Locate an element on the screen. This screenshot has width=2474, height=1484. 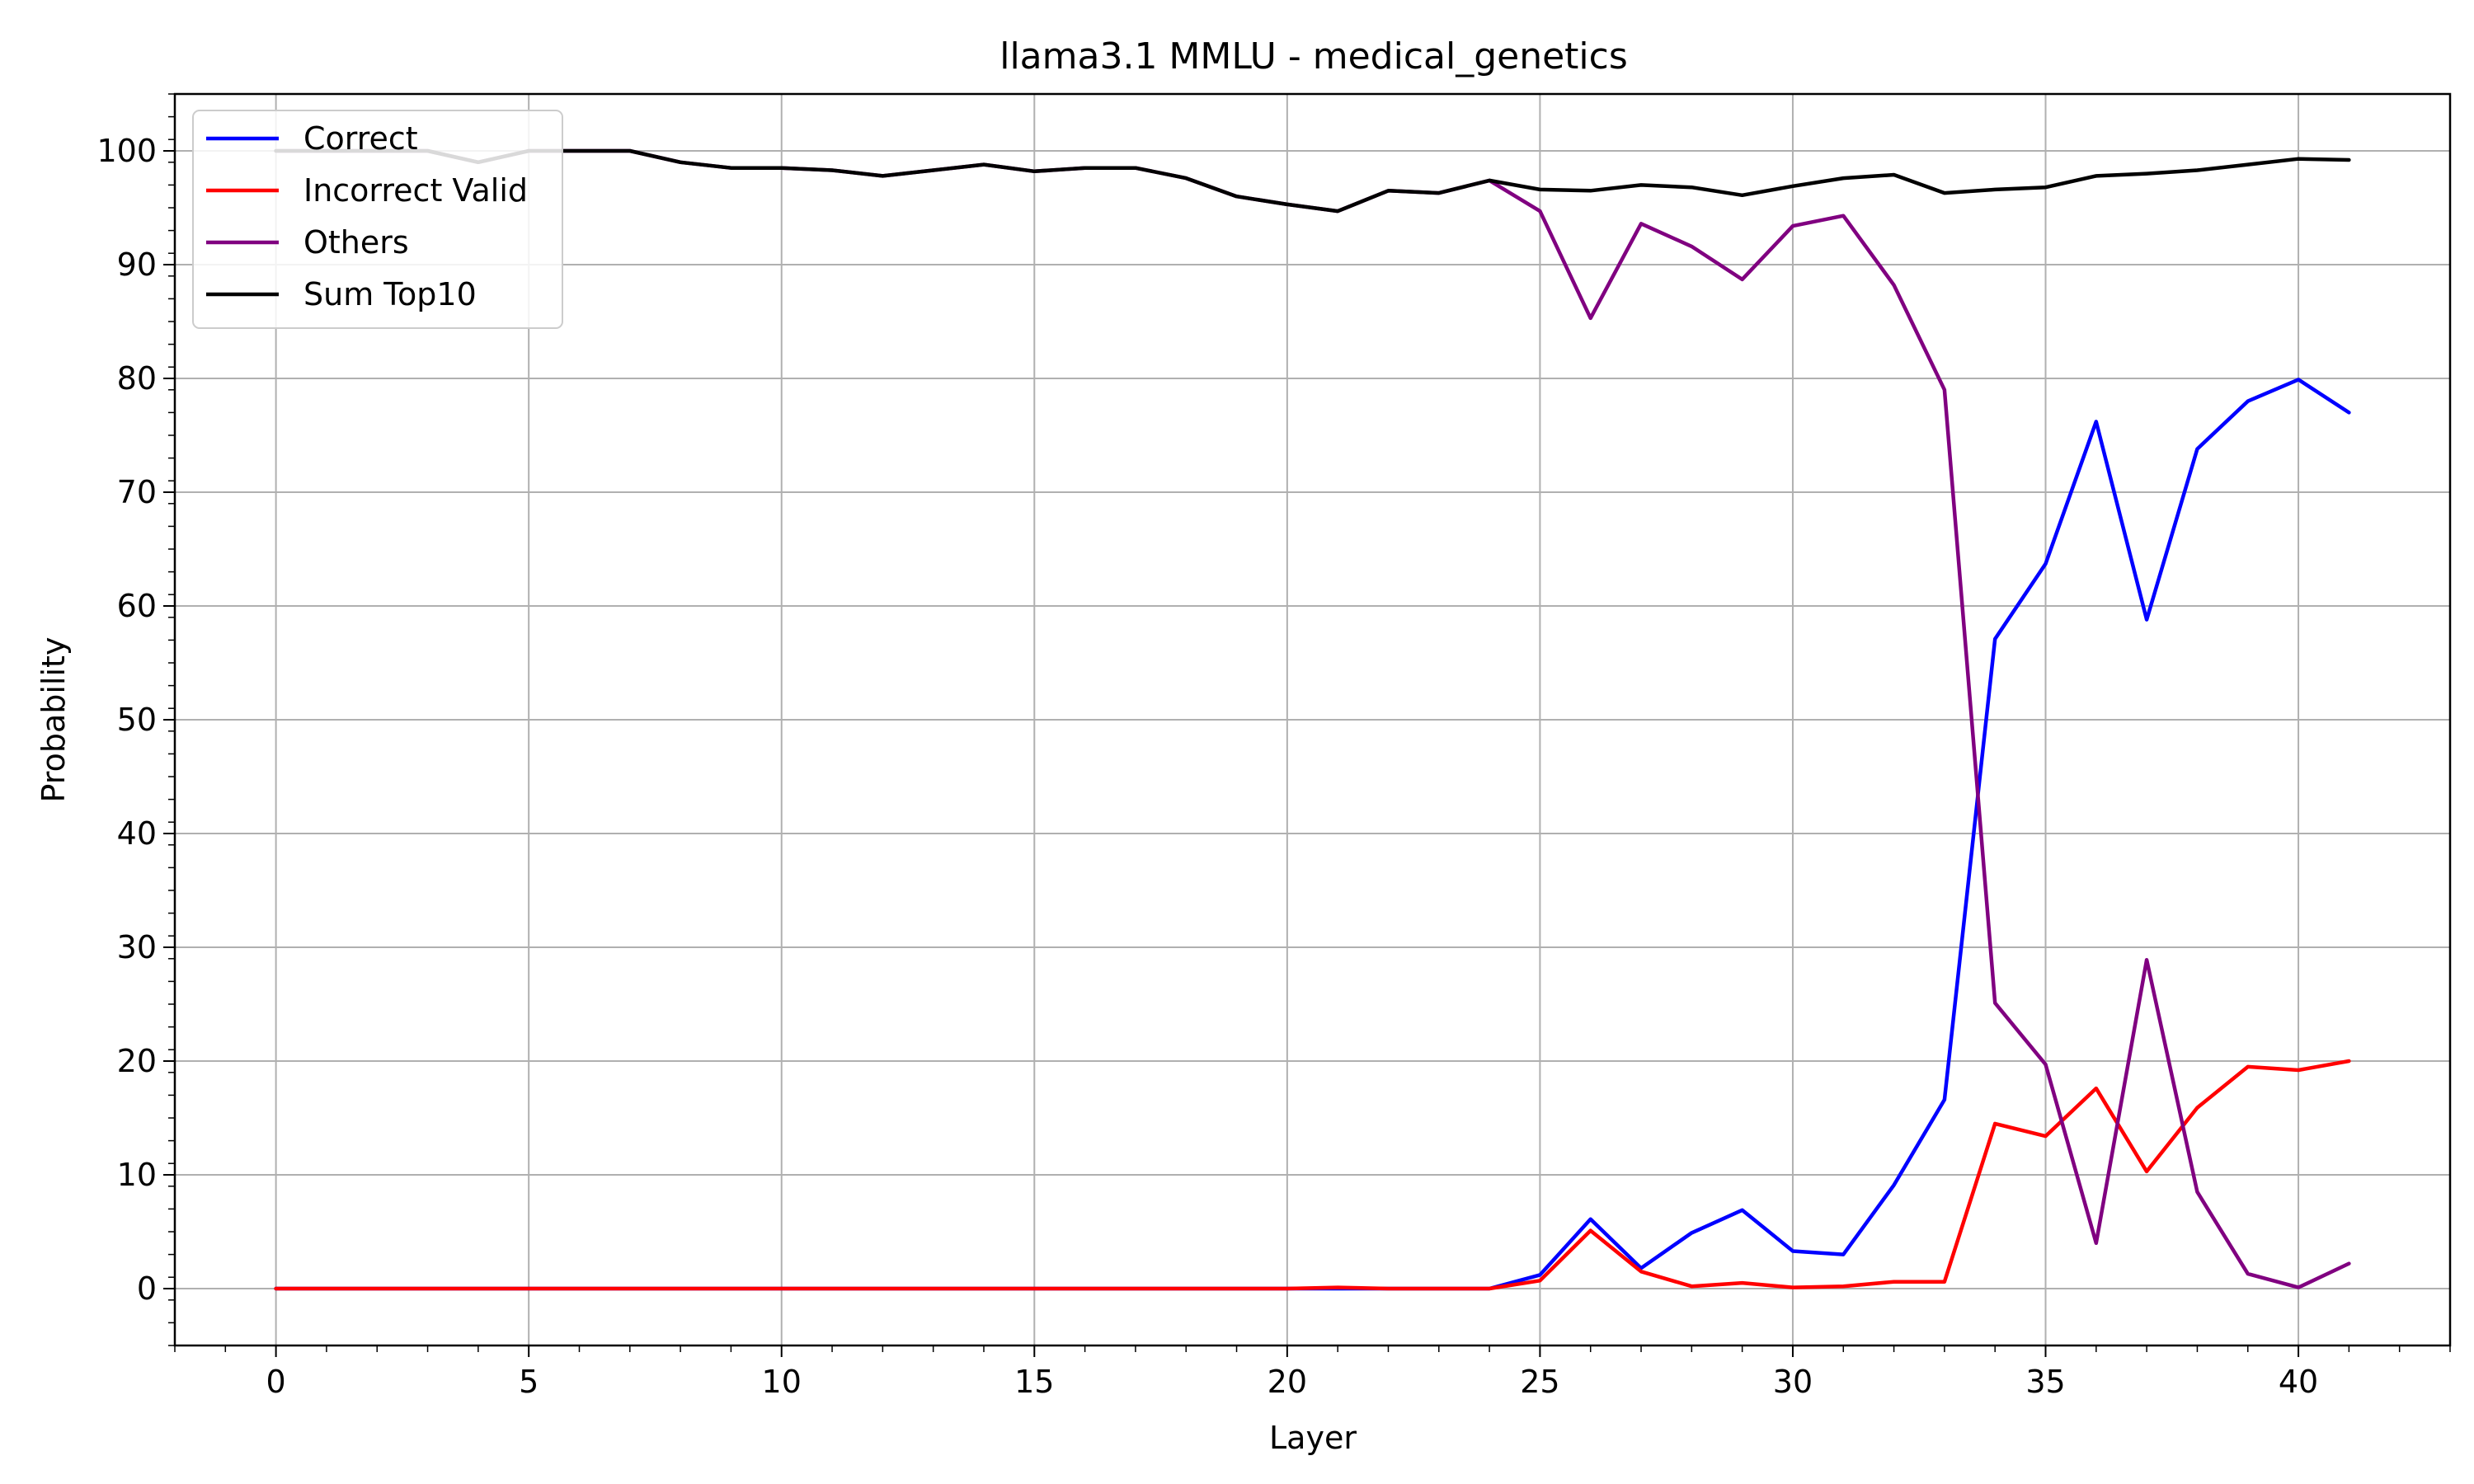
y-tick-label: 70 is located at coordinates (137, 492).